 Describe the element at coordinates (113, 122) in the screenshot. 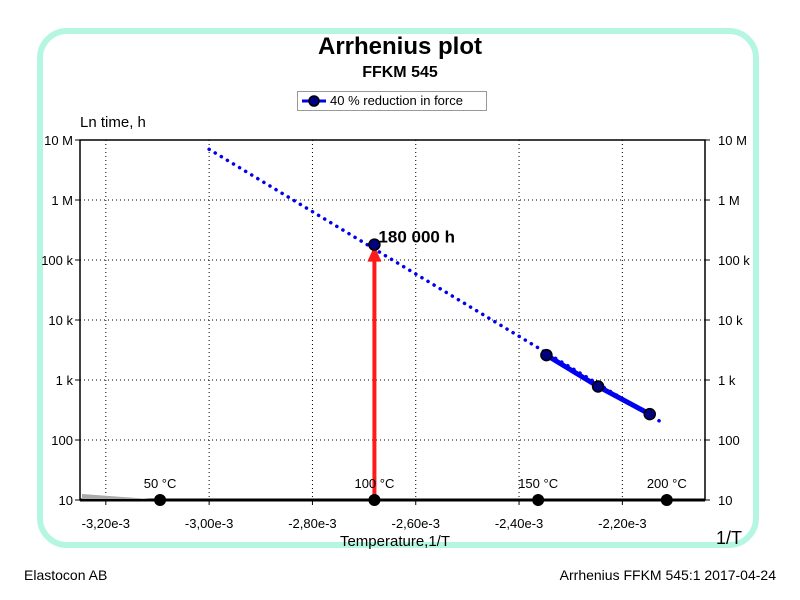

I see `y-axis-label: Ln time, h` at that location.